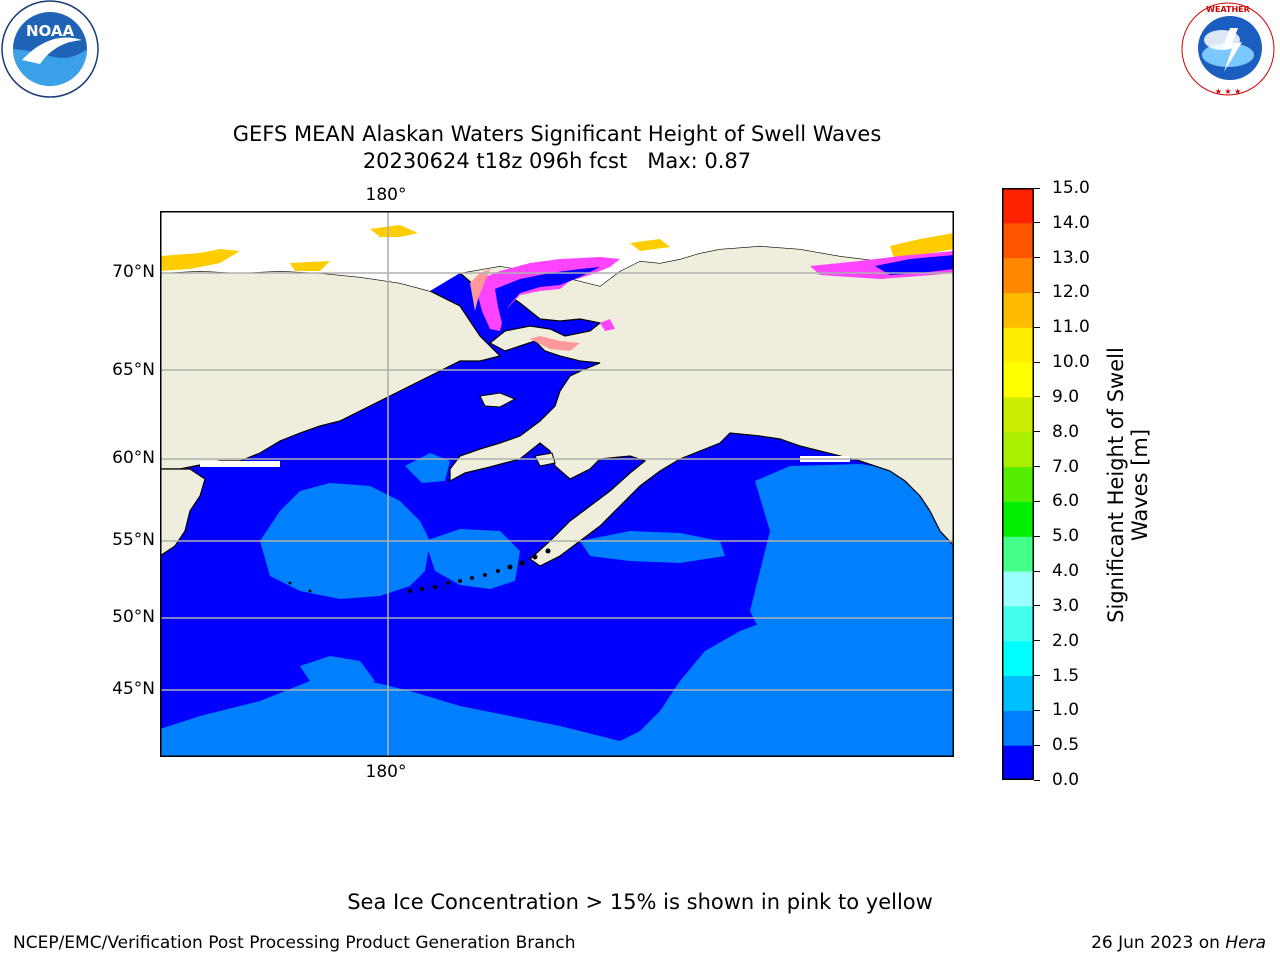 The image size is (1280, 960). I want to click on colorbar-tick-label: 0.0, so click(1066, 780).